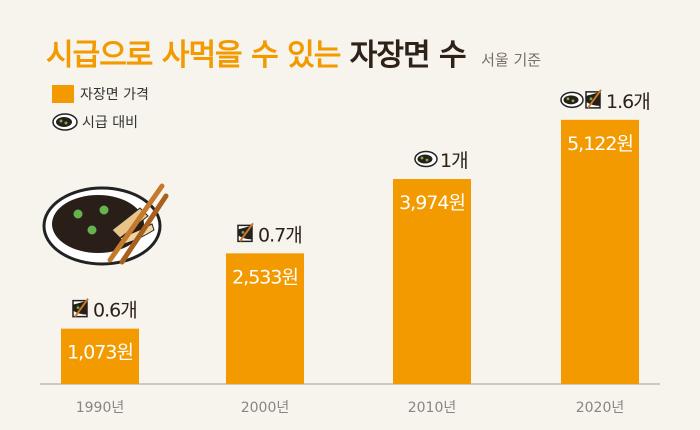 Image resolution: width=700 pixels, height=430 pixels. What do you see at coordinates (280, 235) in the screenshot?
I see `ratio-value-label: 0.7개` at bounding box center [280, 235].